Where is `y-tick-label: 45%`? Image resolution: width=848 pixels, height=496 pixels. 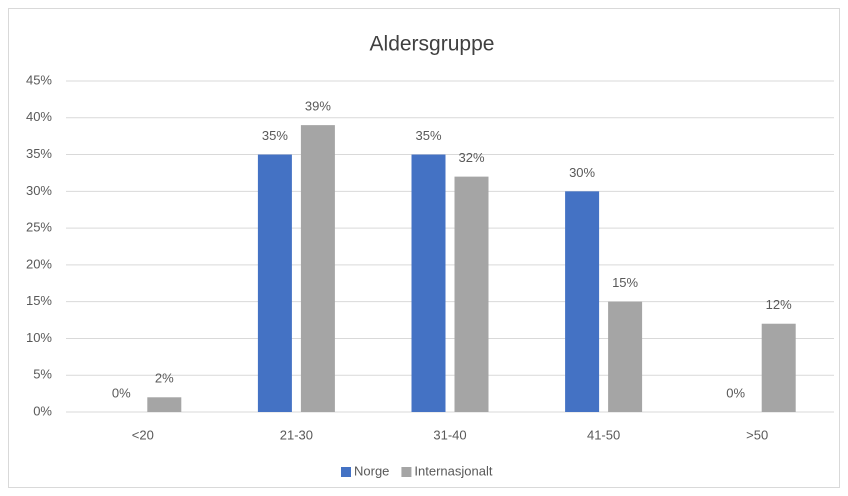
y-tick-label: 45% is located at coordinates (39, 79).